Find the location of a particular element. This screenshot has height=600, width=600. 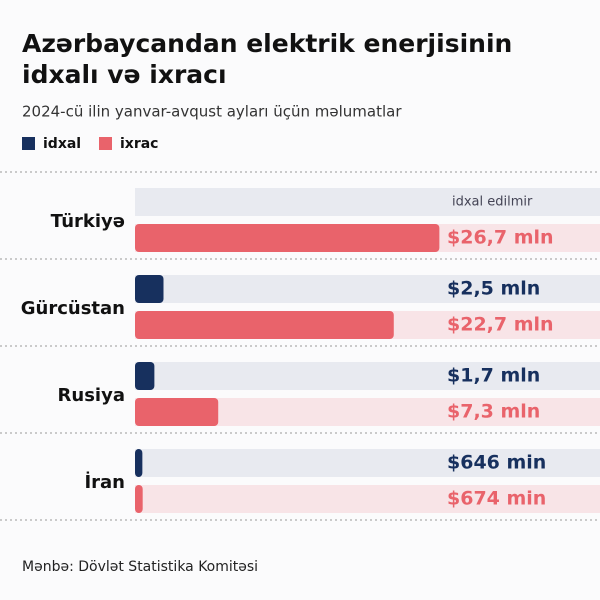

value-label: $22,7 mln is located at coordinates (500, 325).